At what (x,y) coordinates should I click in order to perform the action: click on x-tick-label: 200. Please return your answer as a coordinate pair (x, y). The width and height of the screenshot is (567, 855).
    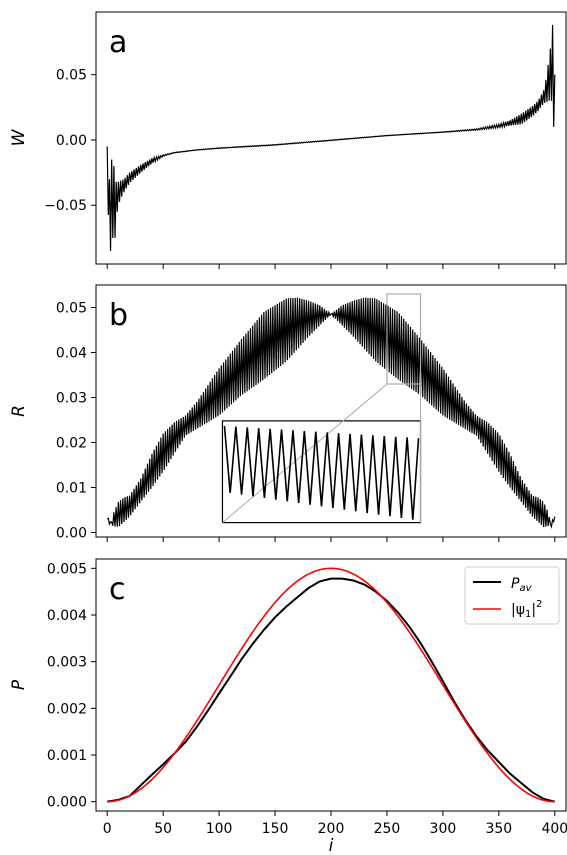
    Looking at the image, I should click on (331, 829).